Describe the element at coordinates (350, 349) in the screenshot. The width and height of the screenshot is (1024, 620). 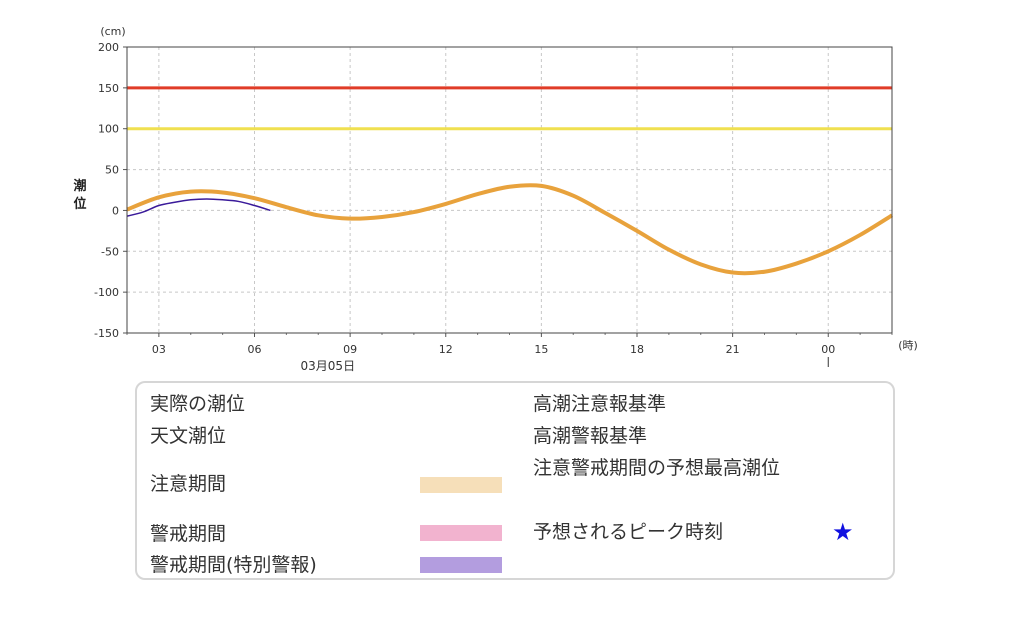
I see `x-tick-label: 09` at that location.